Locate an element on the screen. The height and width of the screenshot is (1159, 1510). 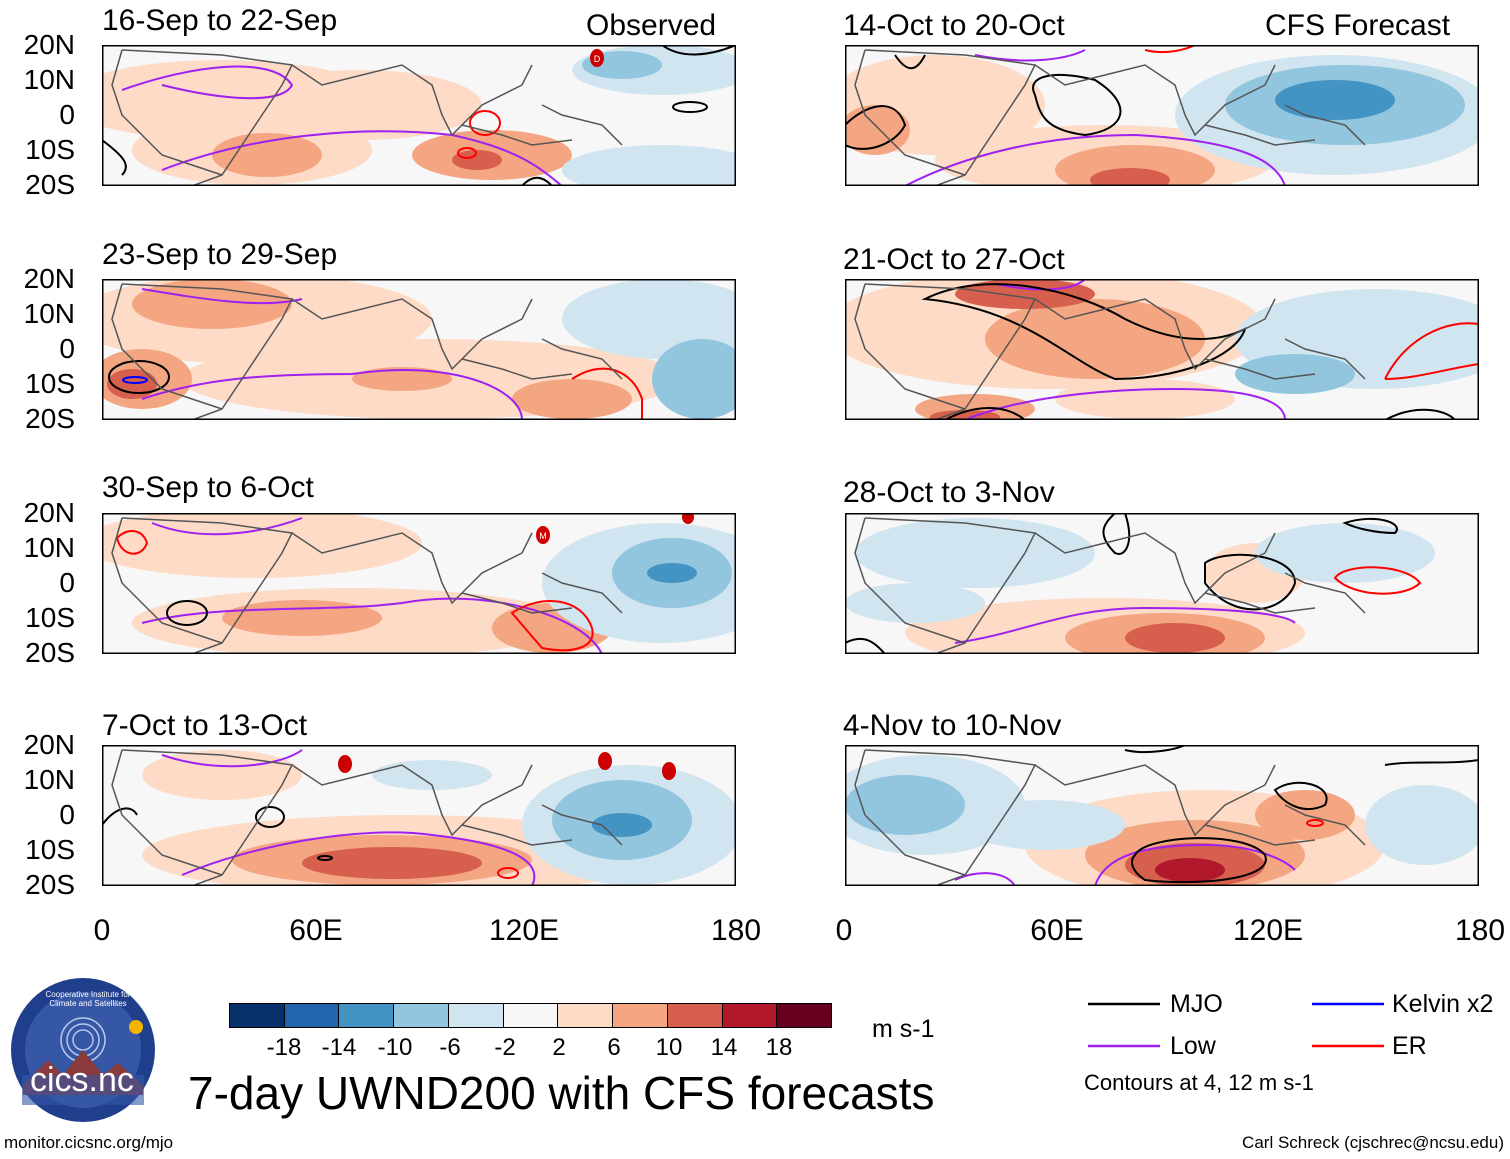
legend-label-er: ER is located at coordinates (1409, 1046).